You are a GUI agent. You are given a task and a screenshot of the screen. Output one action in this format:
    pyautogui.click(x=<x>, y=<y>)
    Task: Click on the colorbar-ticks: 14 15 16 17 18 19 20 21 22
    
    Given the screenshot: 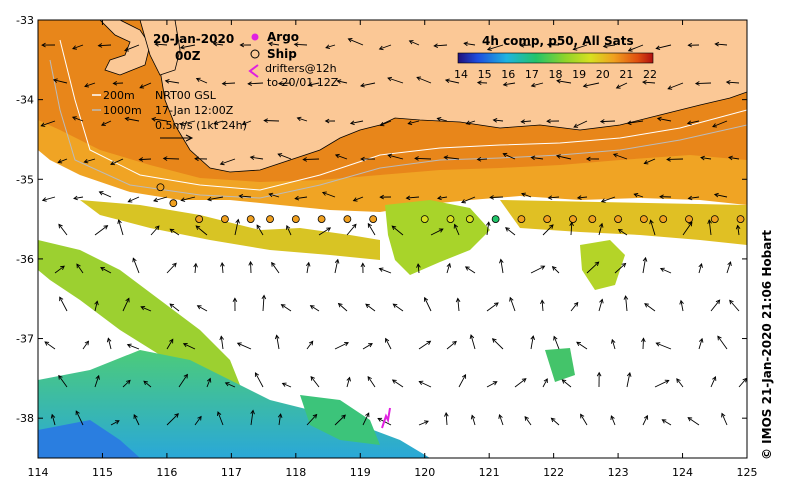 What is the action you would take?
    pyautogui.click(x=555, y=74)
    